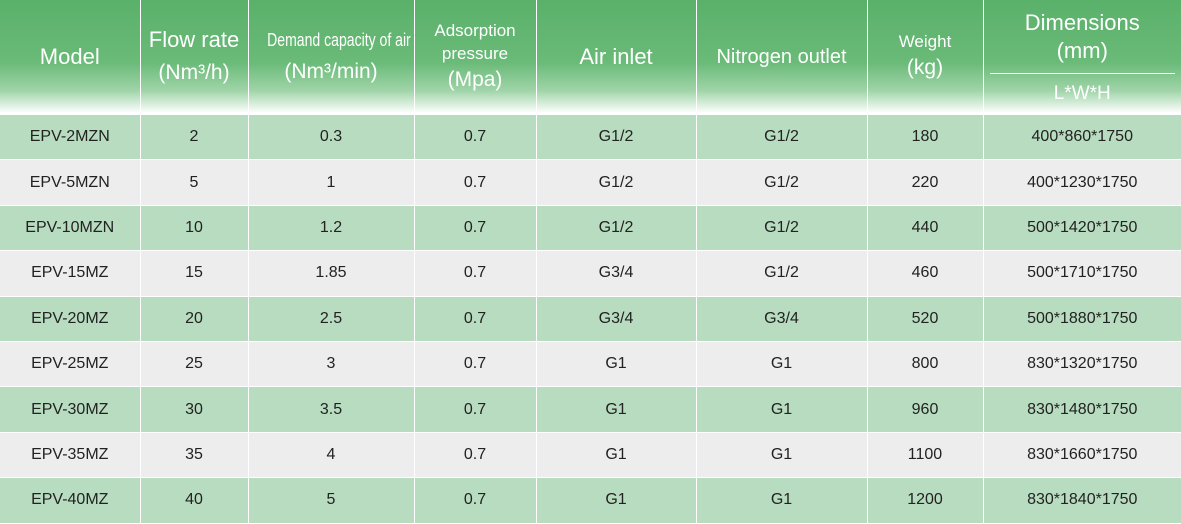 This screenshot has width=1181, height=524. I want to click on header-weight: Weight (kg), so click(925, 57).